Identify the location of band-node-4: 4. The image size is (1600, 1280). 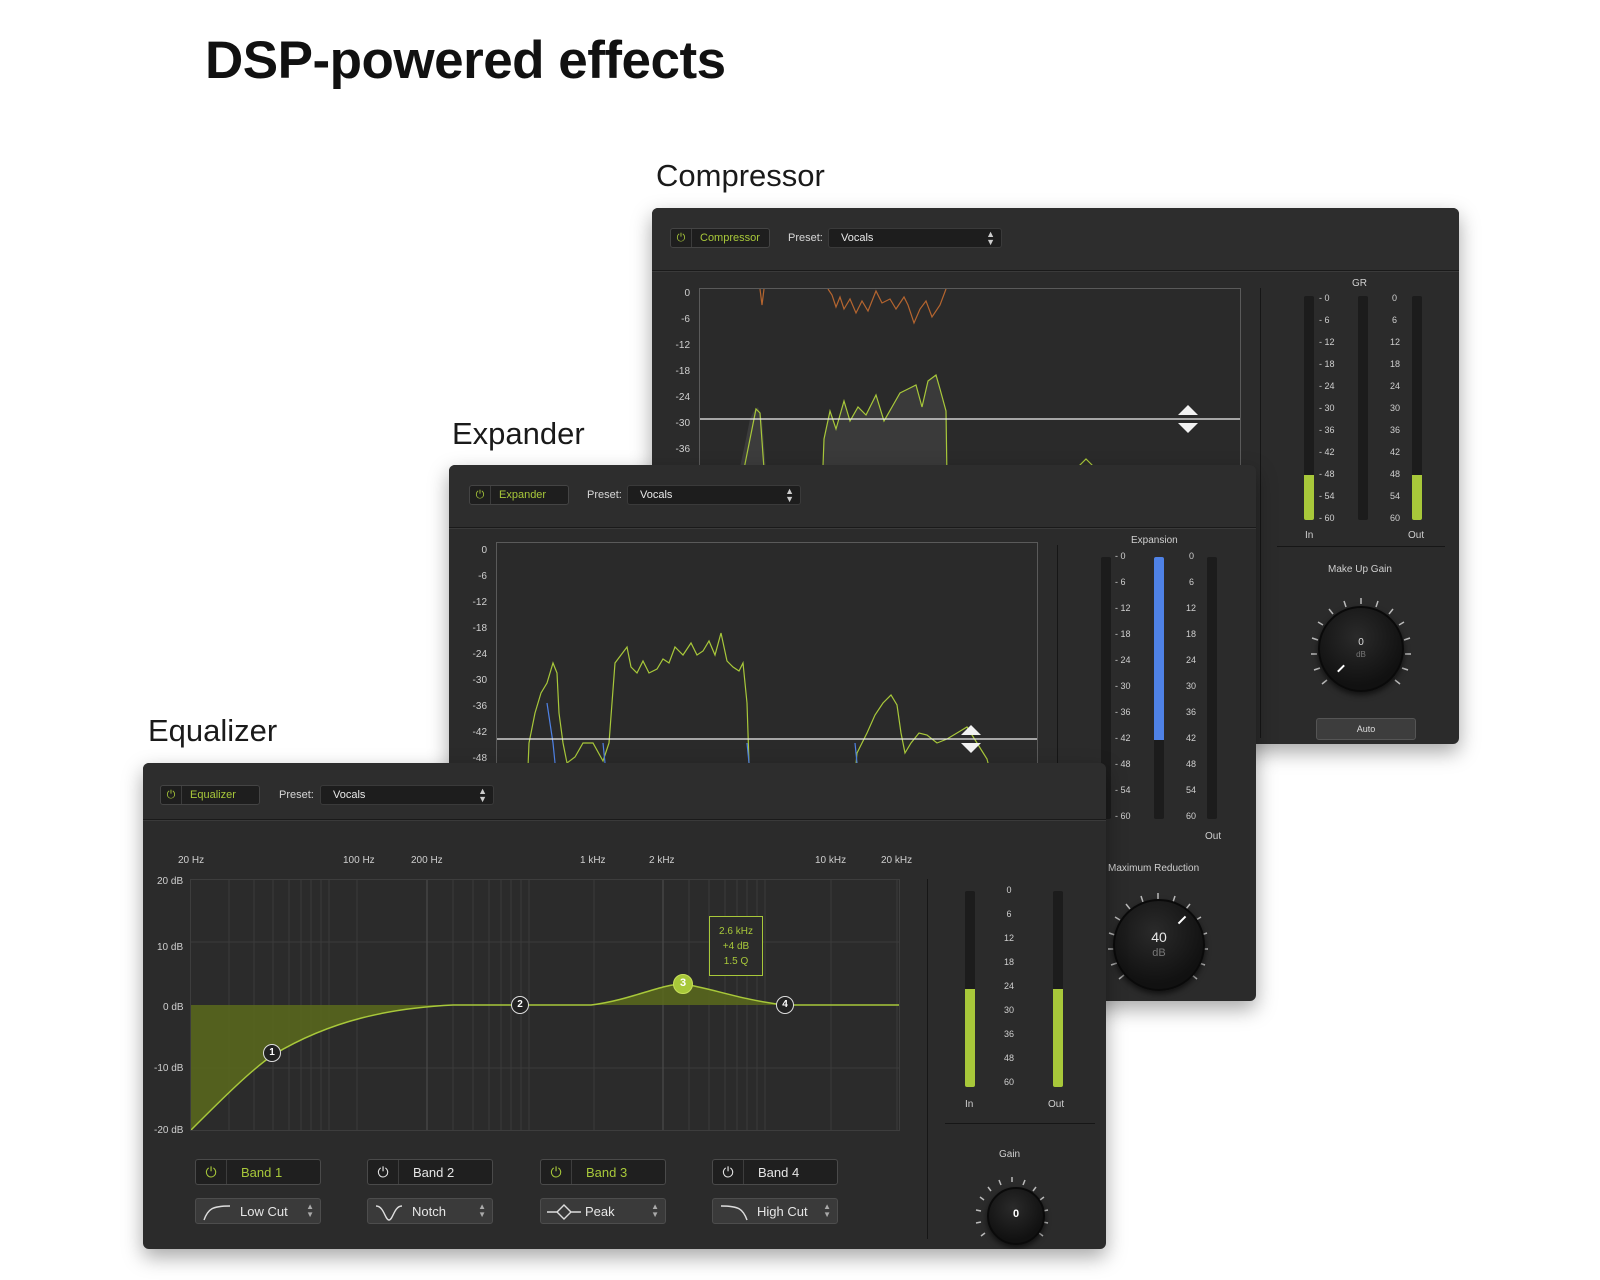
(785, 1005).